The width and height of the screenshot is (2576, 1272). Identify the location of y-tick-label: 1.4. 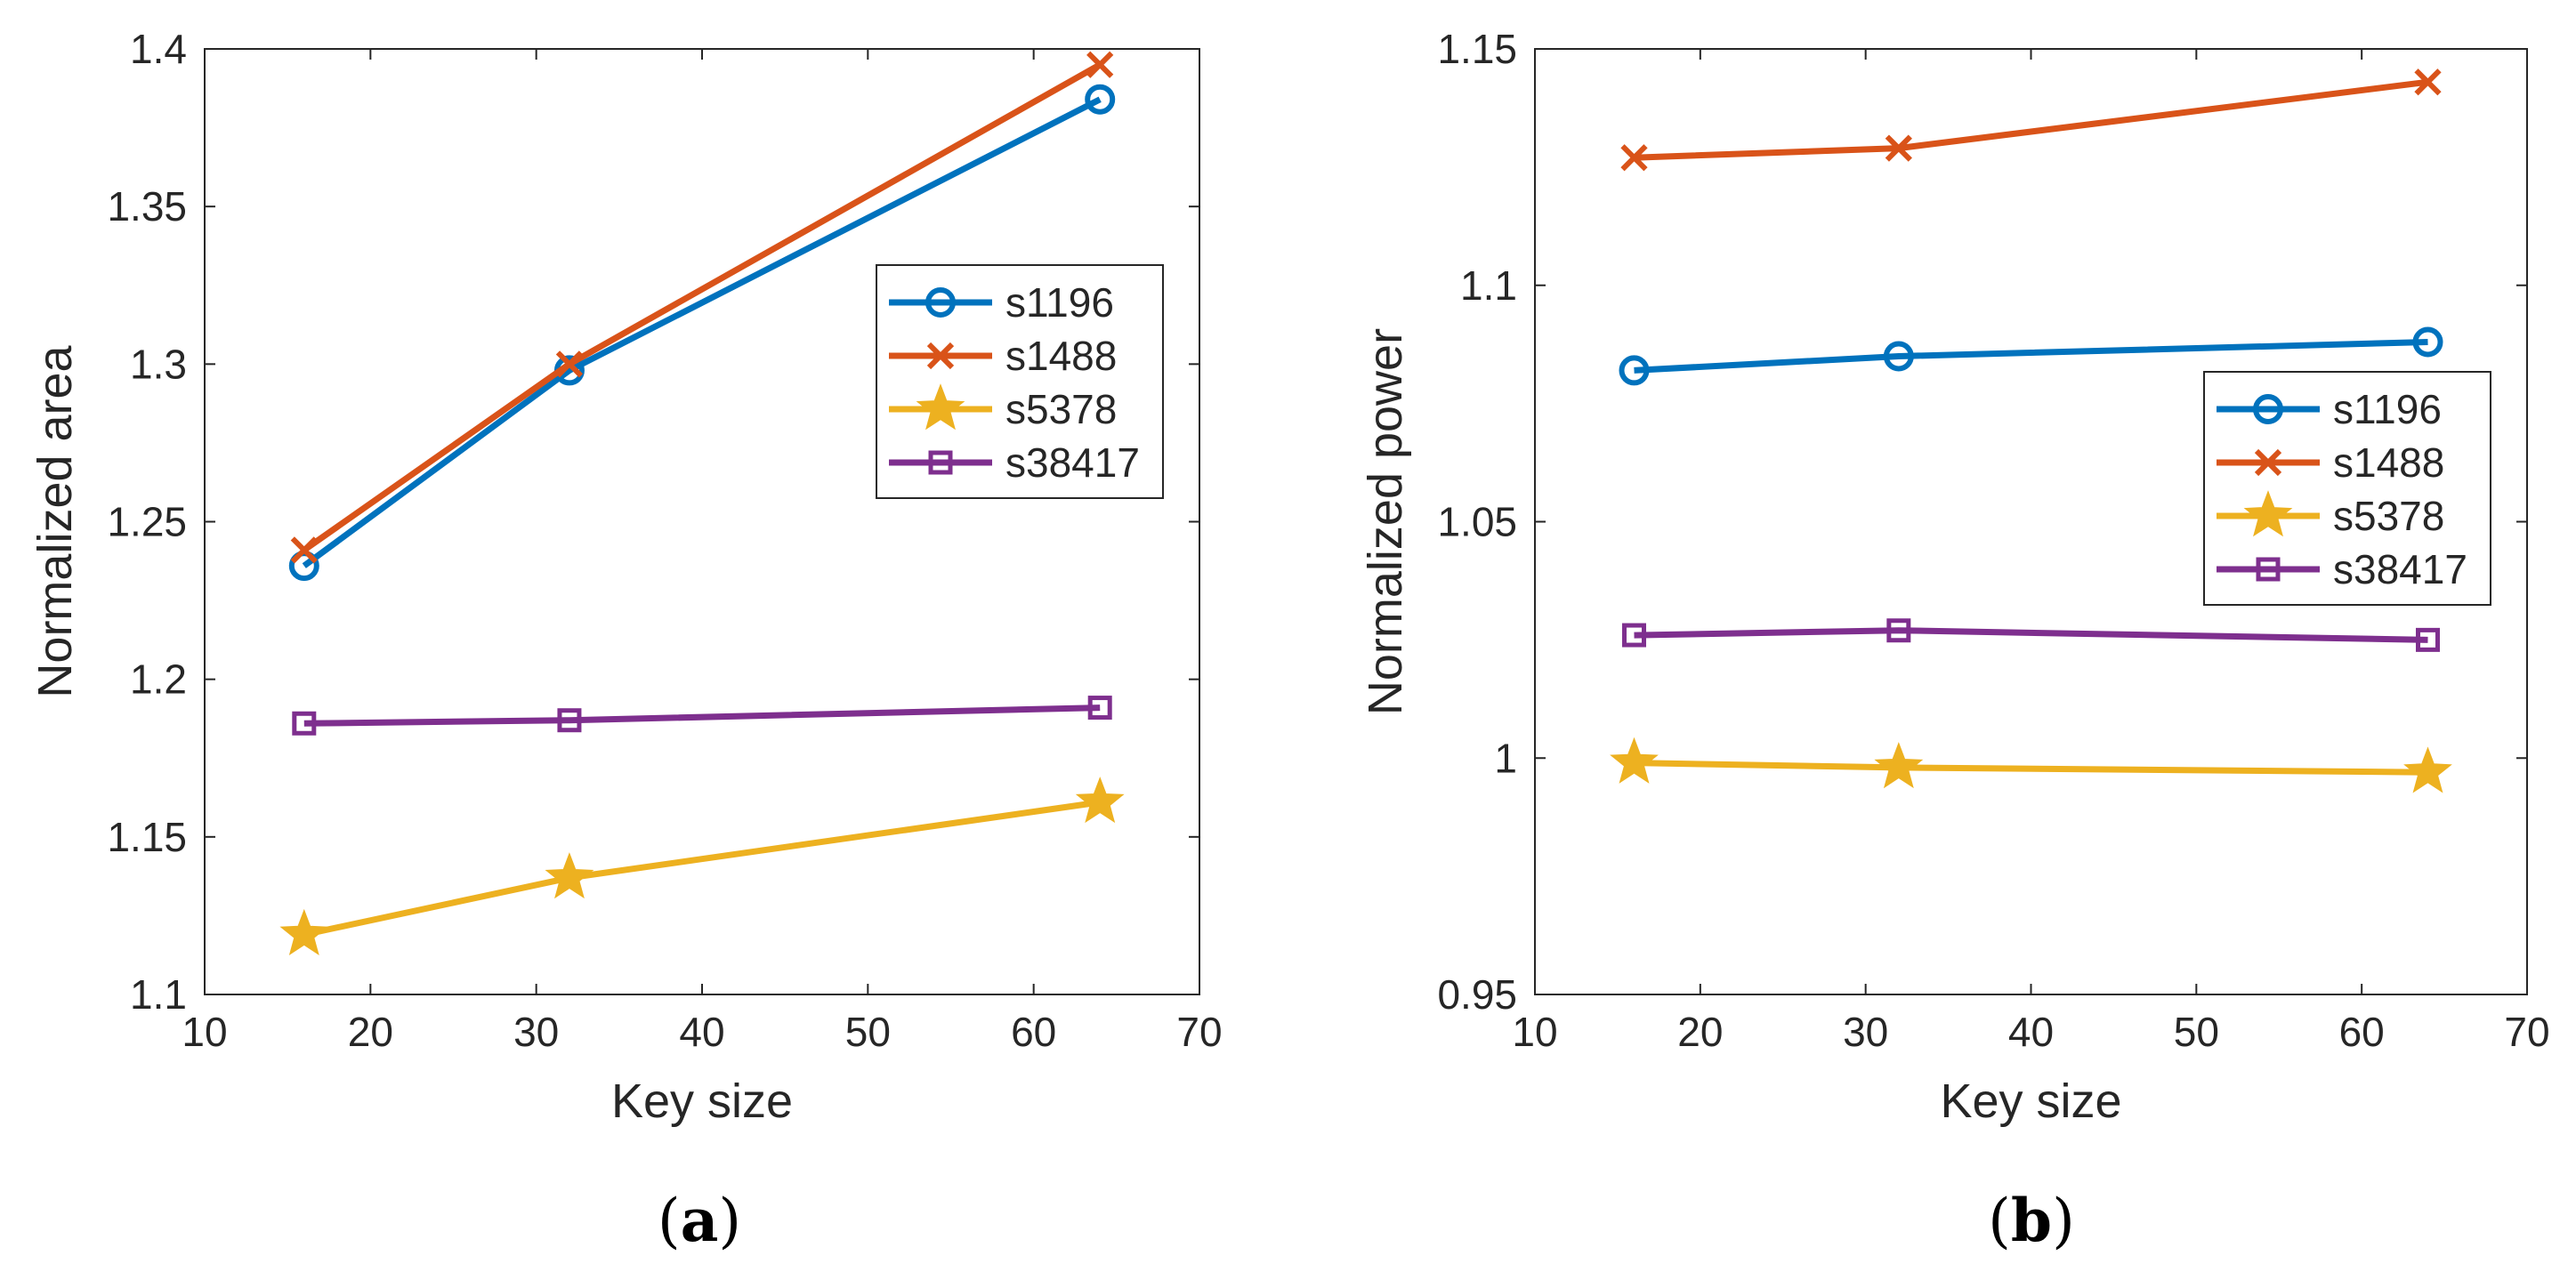
(158, 49).